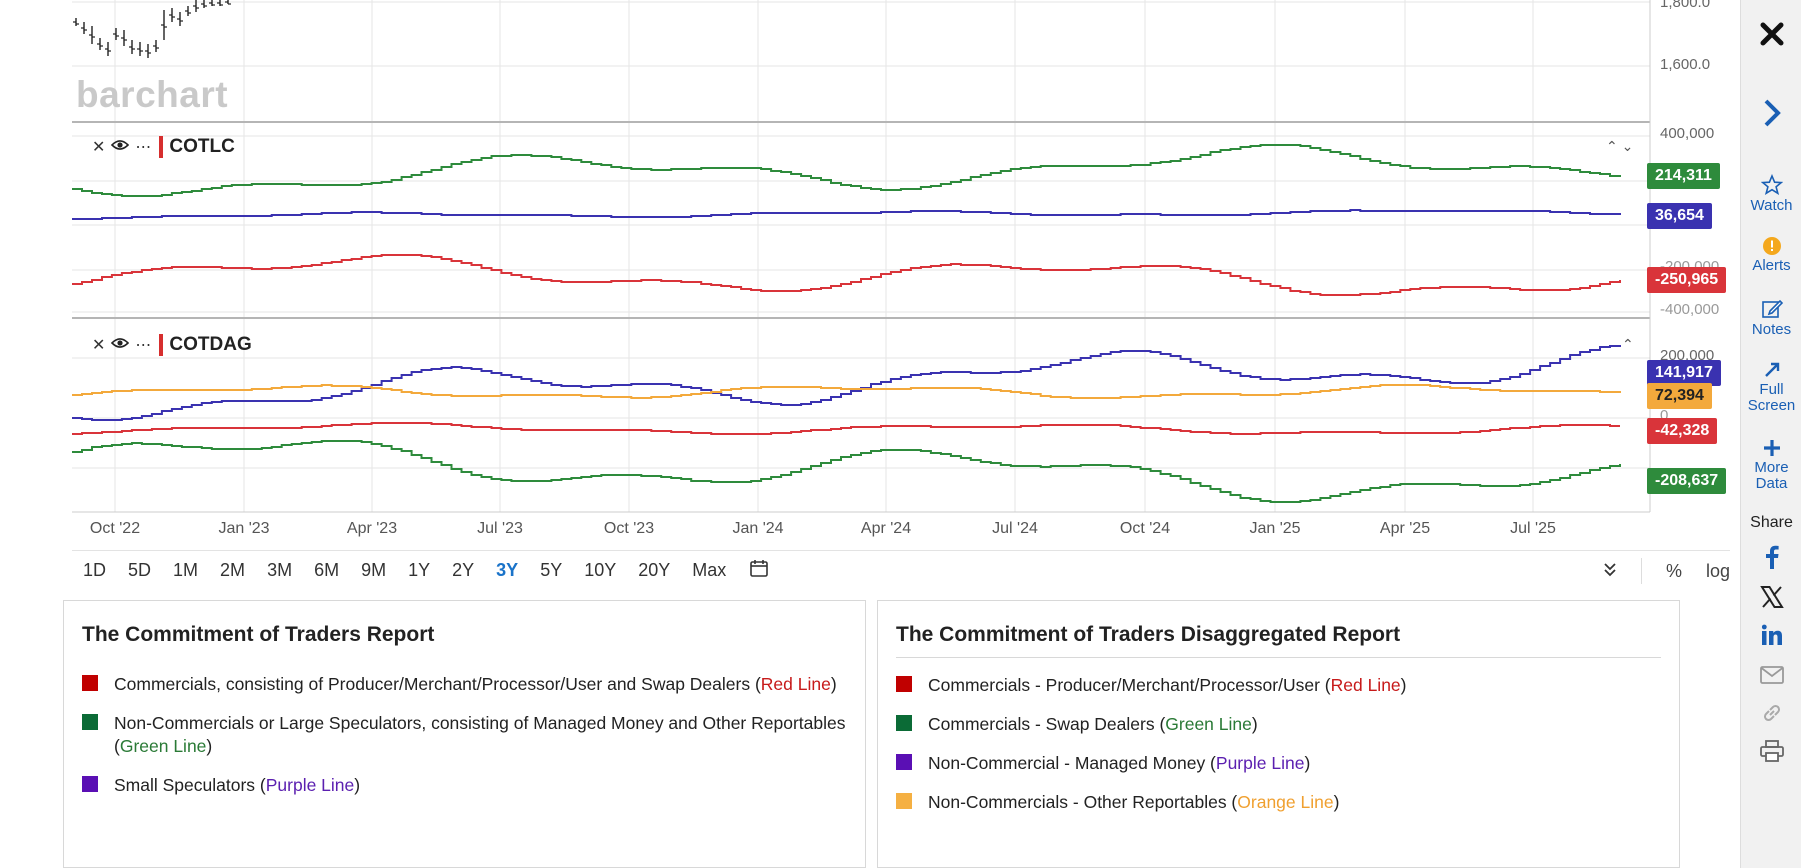 Image resolution: width=1801 pixels, height=868 pixels. I want to click on time-axis-label: Oct '23, so click(629, 528).